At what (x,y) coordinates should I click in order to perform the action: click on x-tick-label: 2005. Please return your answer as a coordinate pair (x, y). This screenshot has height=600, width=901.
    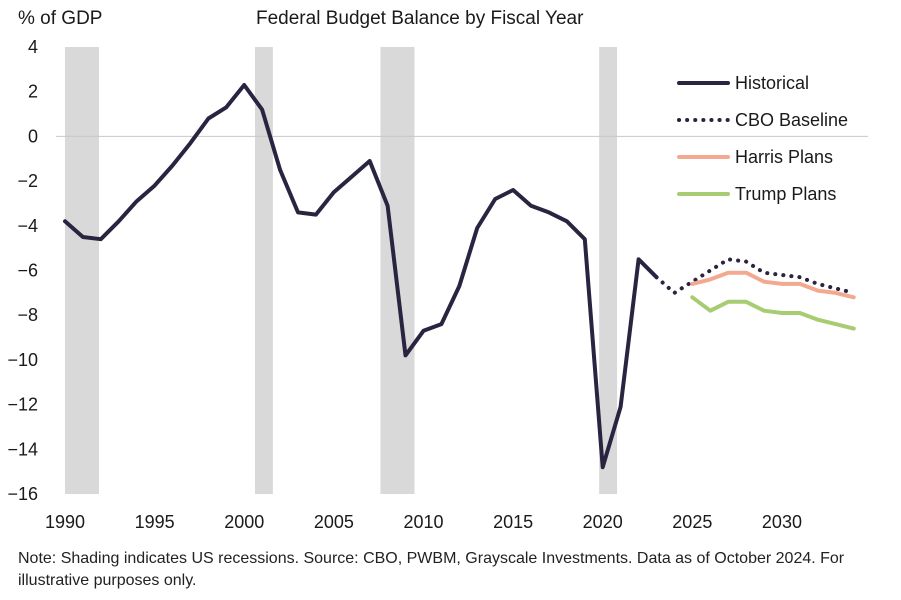
    Looking at the image, I should click on (334, 522).